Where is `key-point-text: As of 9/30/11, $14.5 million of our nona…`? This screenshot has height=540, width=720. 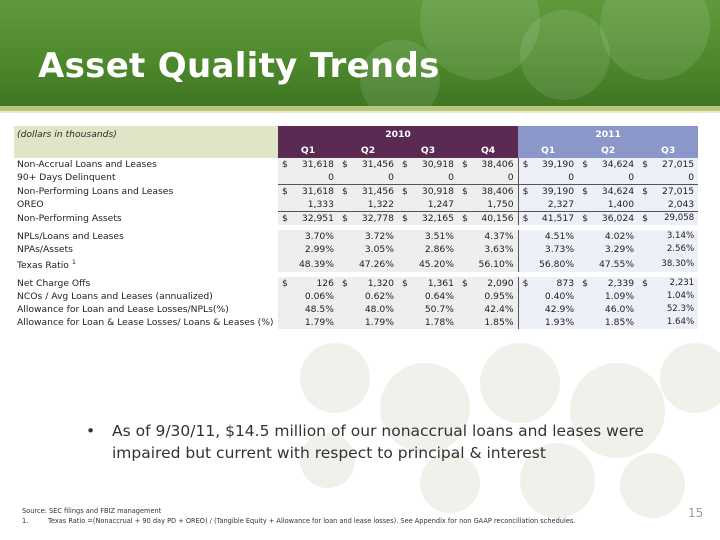 key-point-text: As of 9/30/11, $14.5 million of our nona… is located at coordinates (378, 442).